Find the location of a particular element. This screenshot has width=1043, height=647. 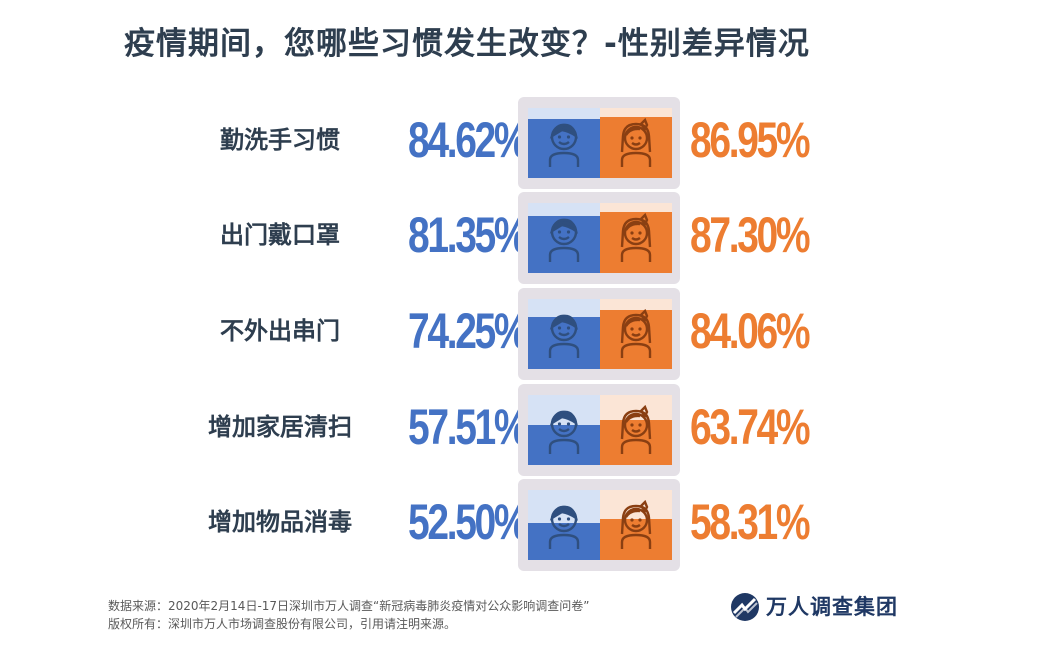

logo-text: 万人调查集团 is located at coordinates (832, 607).